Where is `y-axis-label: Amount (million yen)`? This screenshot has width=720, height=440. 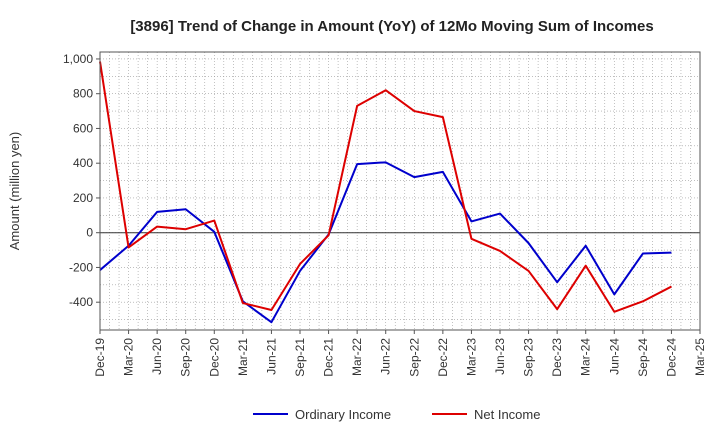 y-axis-label: Amount (million yen) is located at coordinates (14, 191).